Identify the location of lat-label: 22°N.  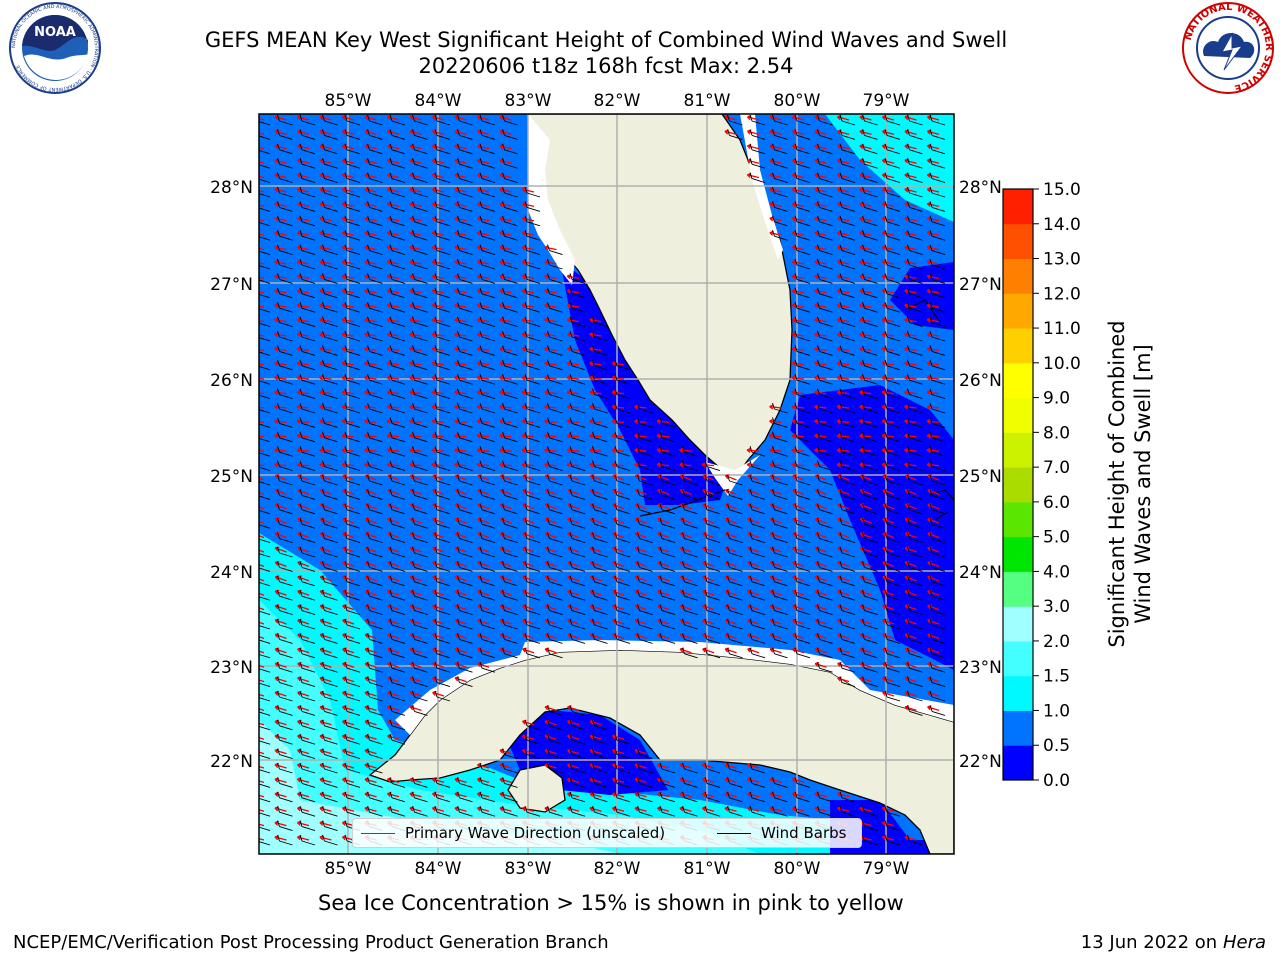
(980, 762).